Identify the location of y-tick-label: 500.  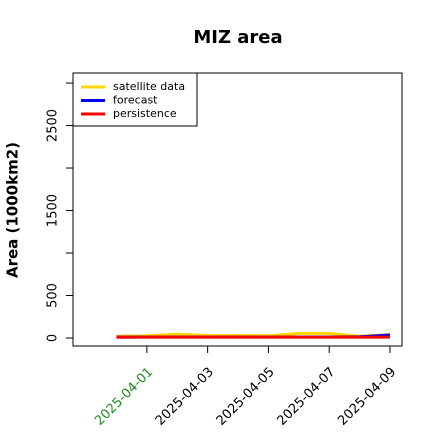
(53, 295).